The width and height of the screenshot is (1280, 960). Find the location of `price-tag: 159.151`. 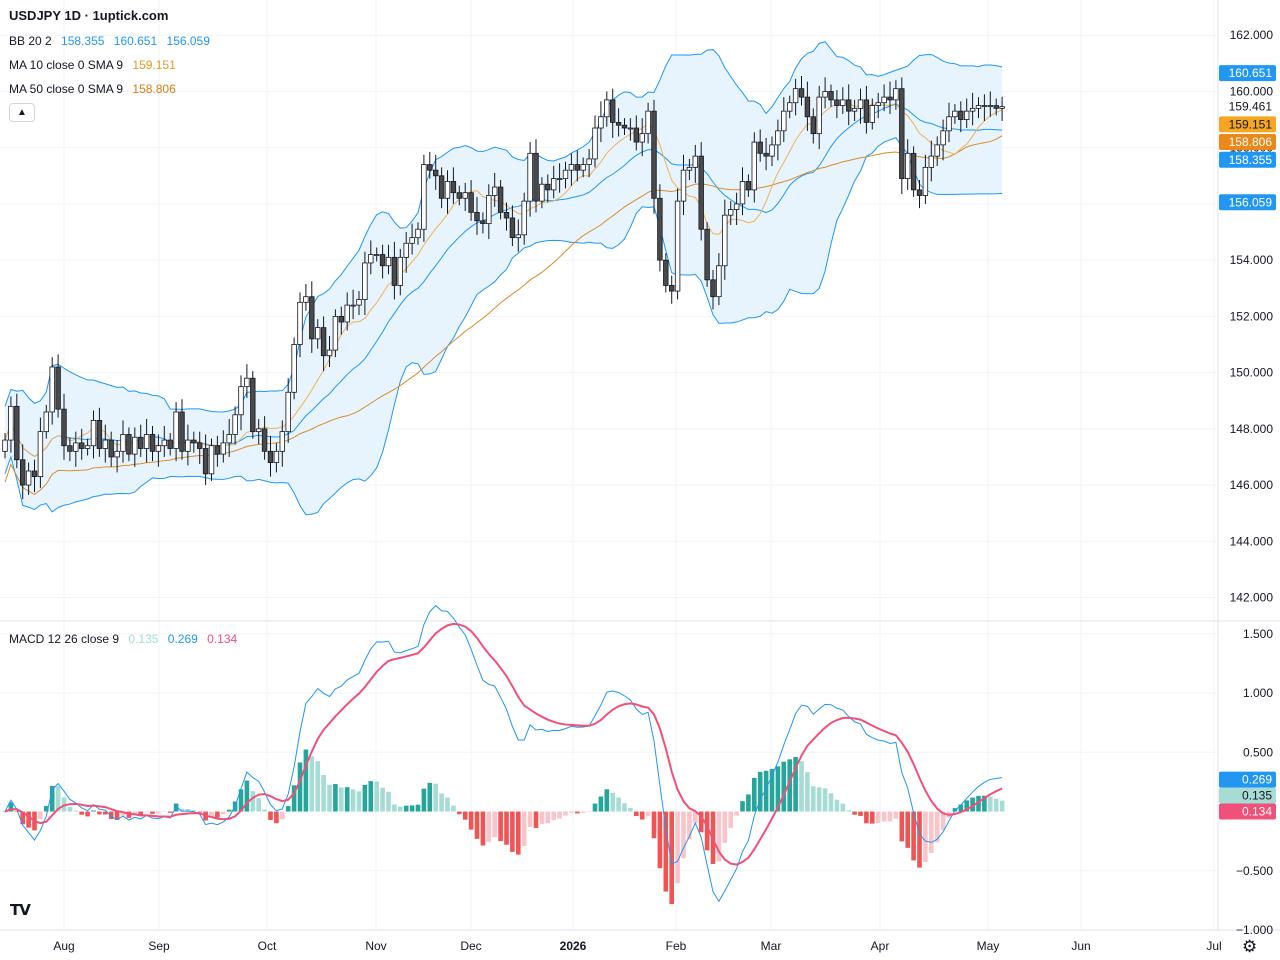

price-tag: 159.151 is located at coordinates (1247, 124).